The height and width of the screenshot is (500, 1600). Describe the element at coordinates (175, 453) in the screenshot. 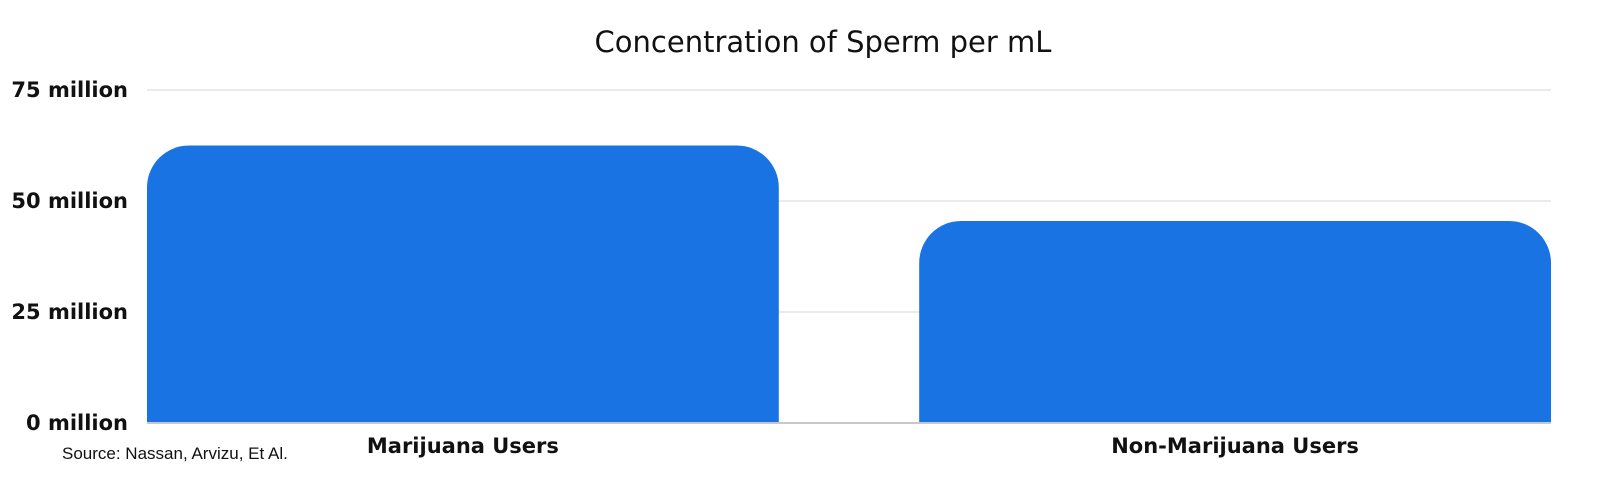

I see `source-note: Source: Nassan, Arvizu, Et Al.` at that location.